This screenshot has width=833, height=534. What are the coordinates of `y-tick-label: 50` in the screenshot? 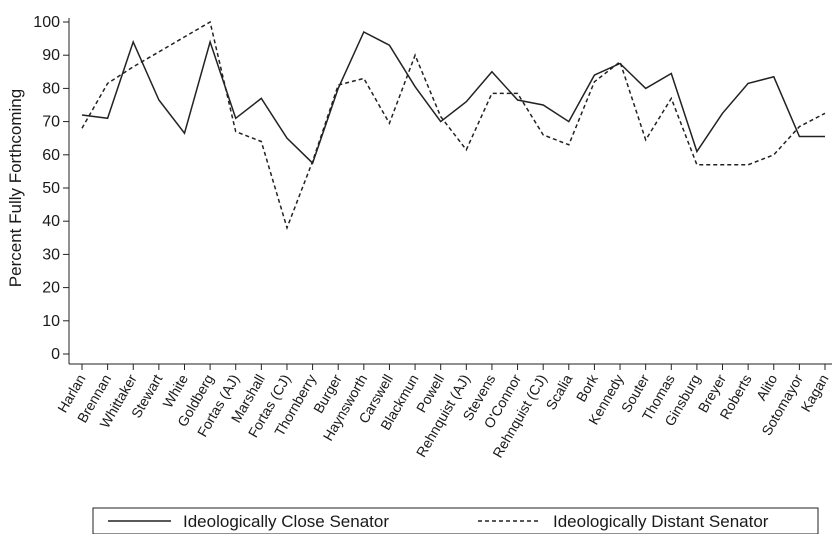 It's located at (51, 188).